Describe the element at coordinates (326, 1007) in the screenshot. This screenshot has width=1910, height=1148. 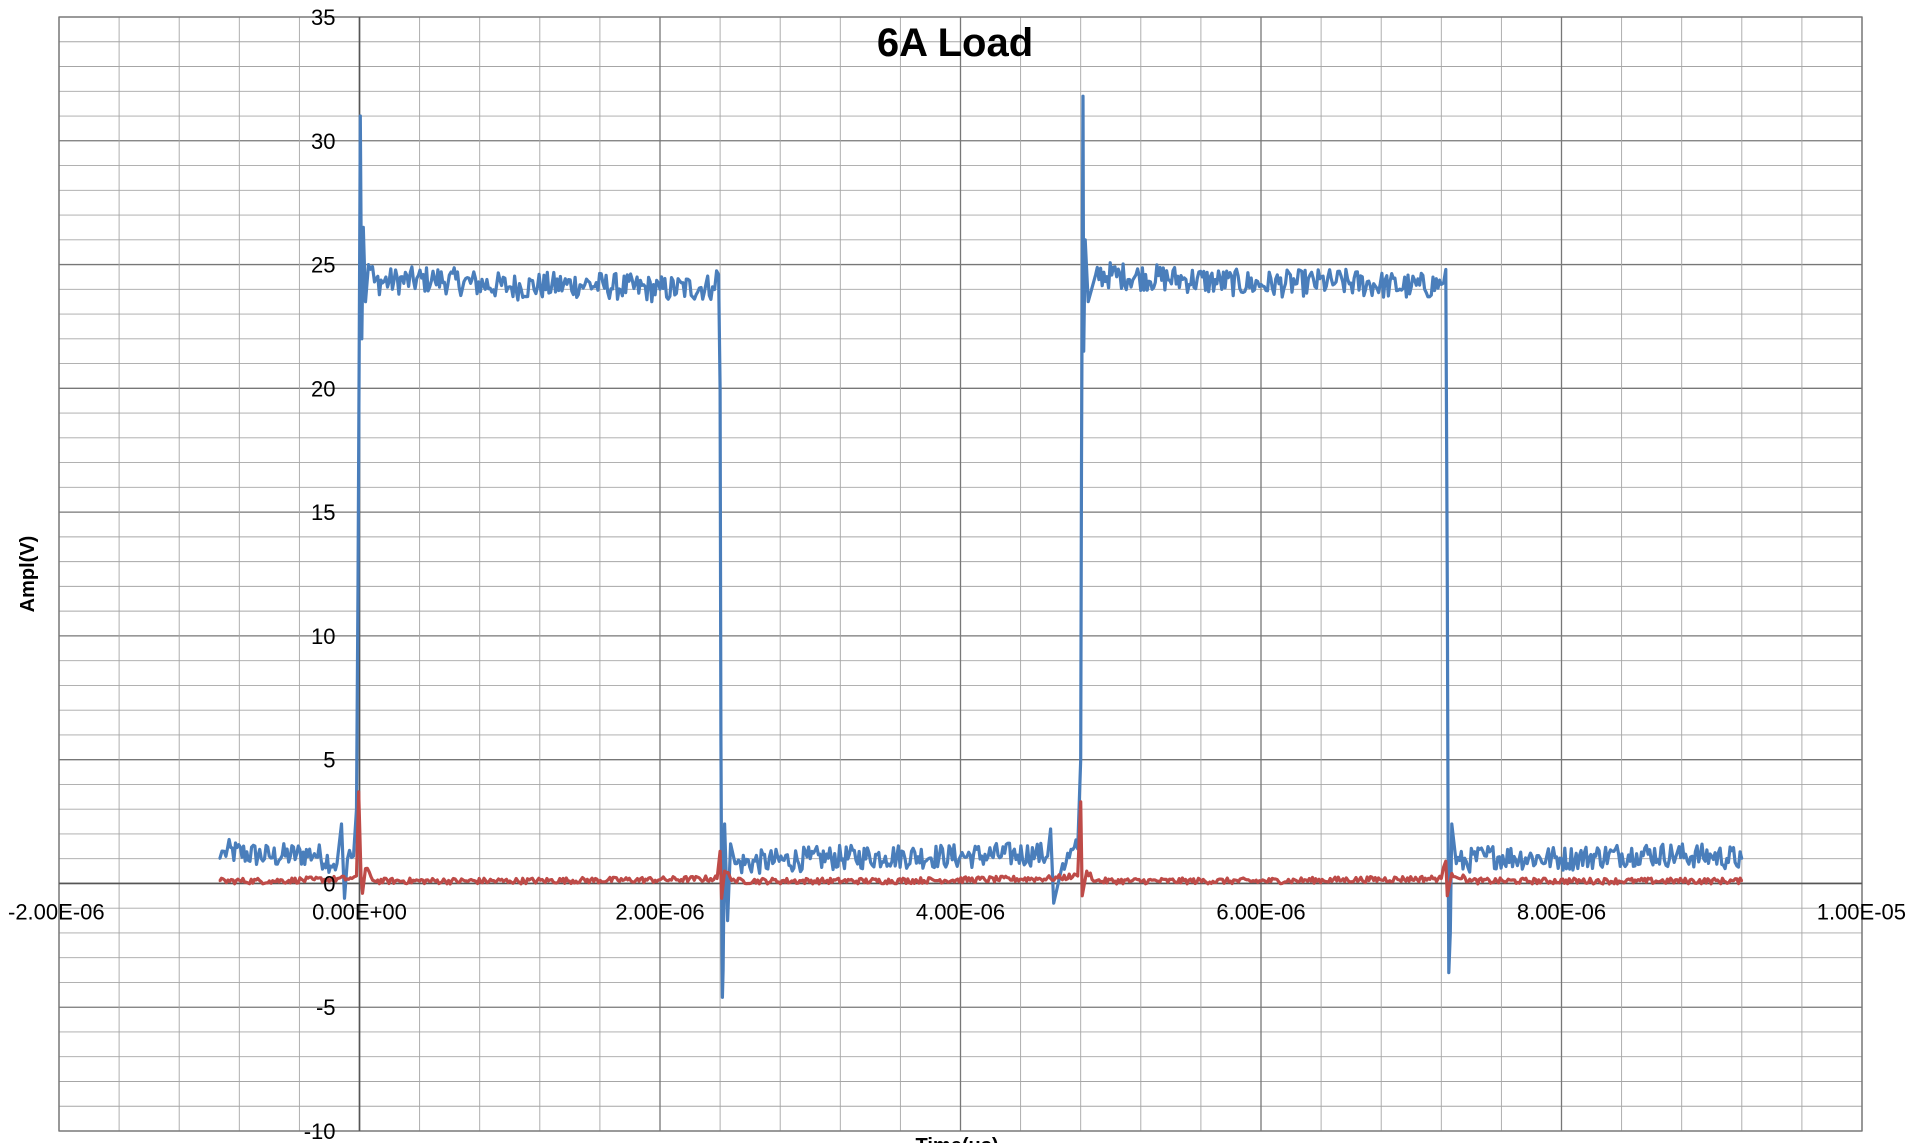
I see `y-tick-label: -5` at that location.